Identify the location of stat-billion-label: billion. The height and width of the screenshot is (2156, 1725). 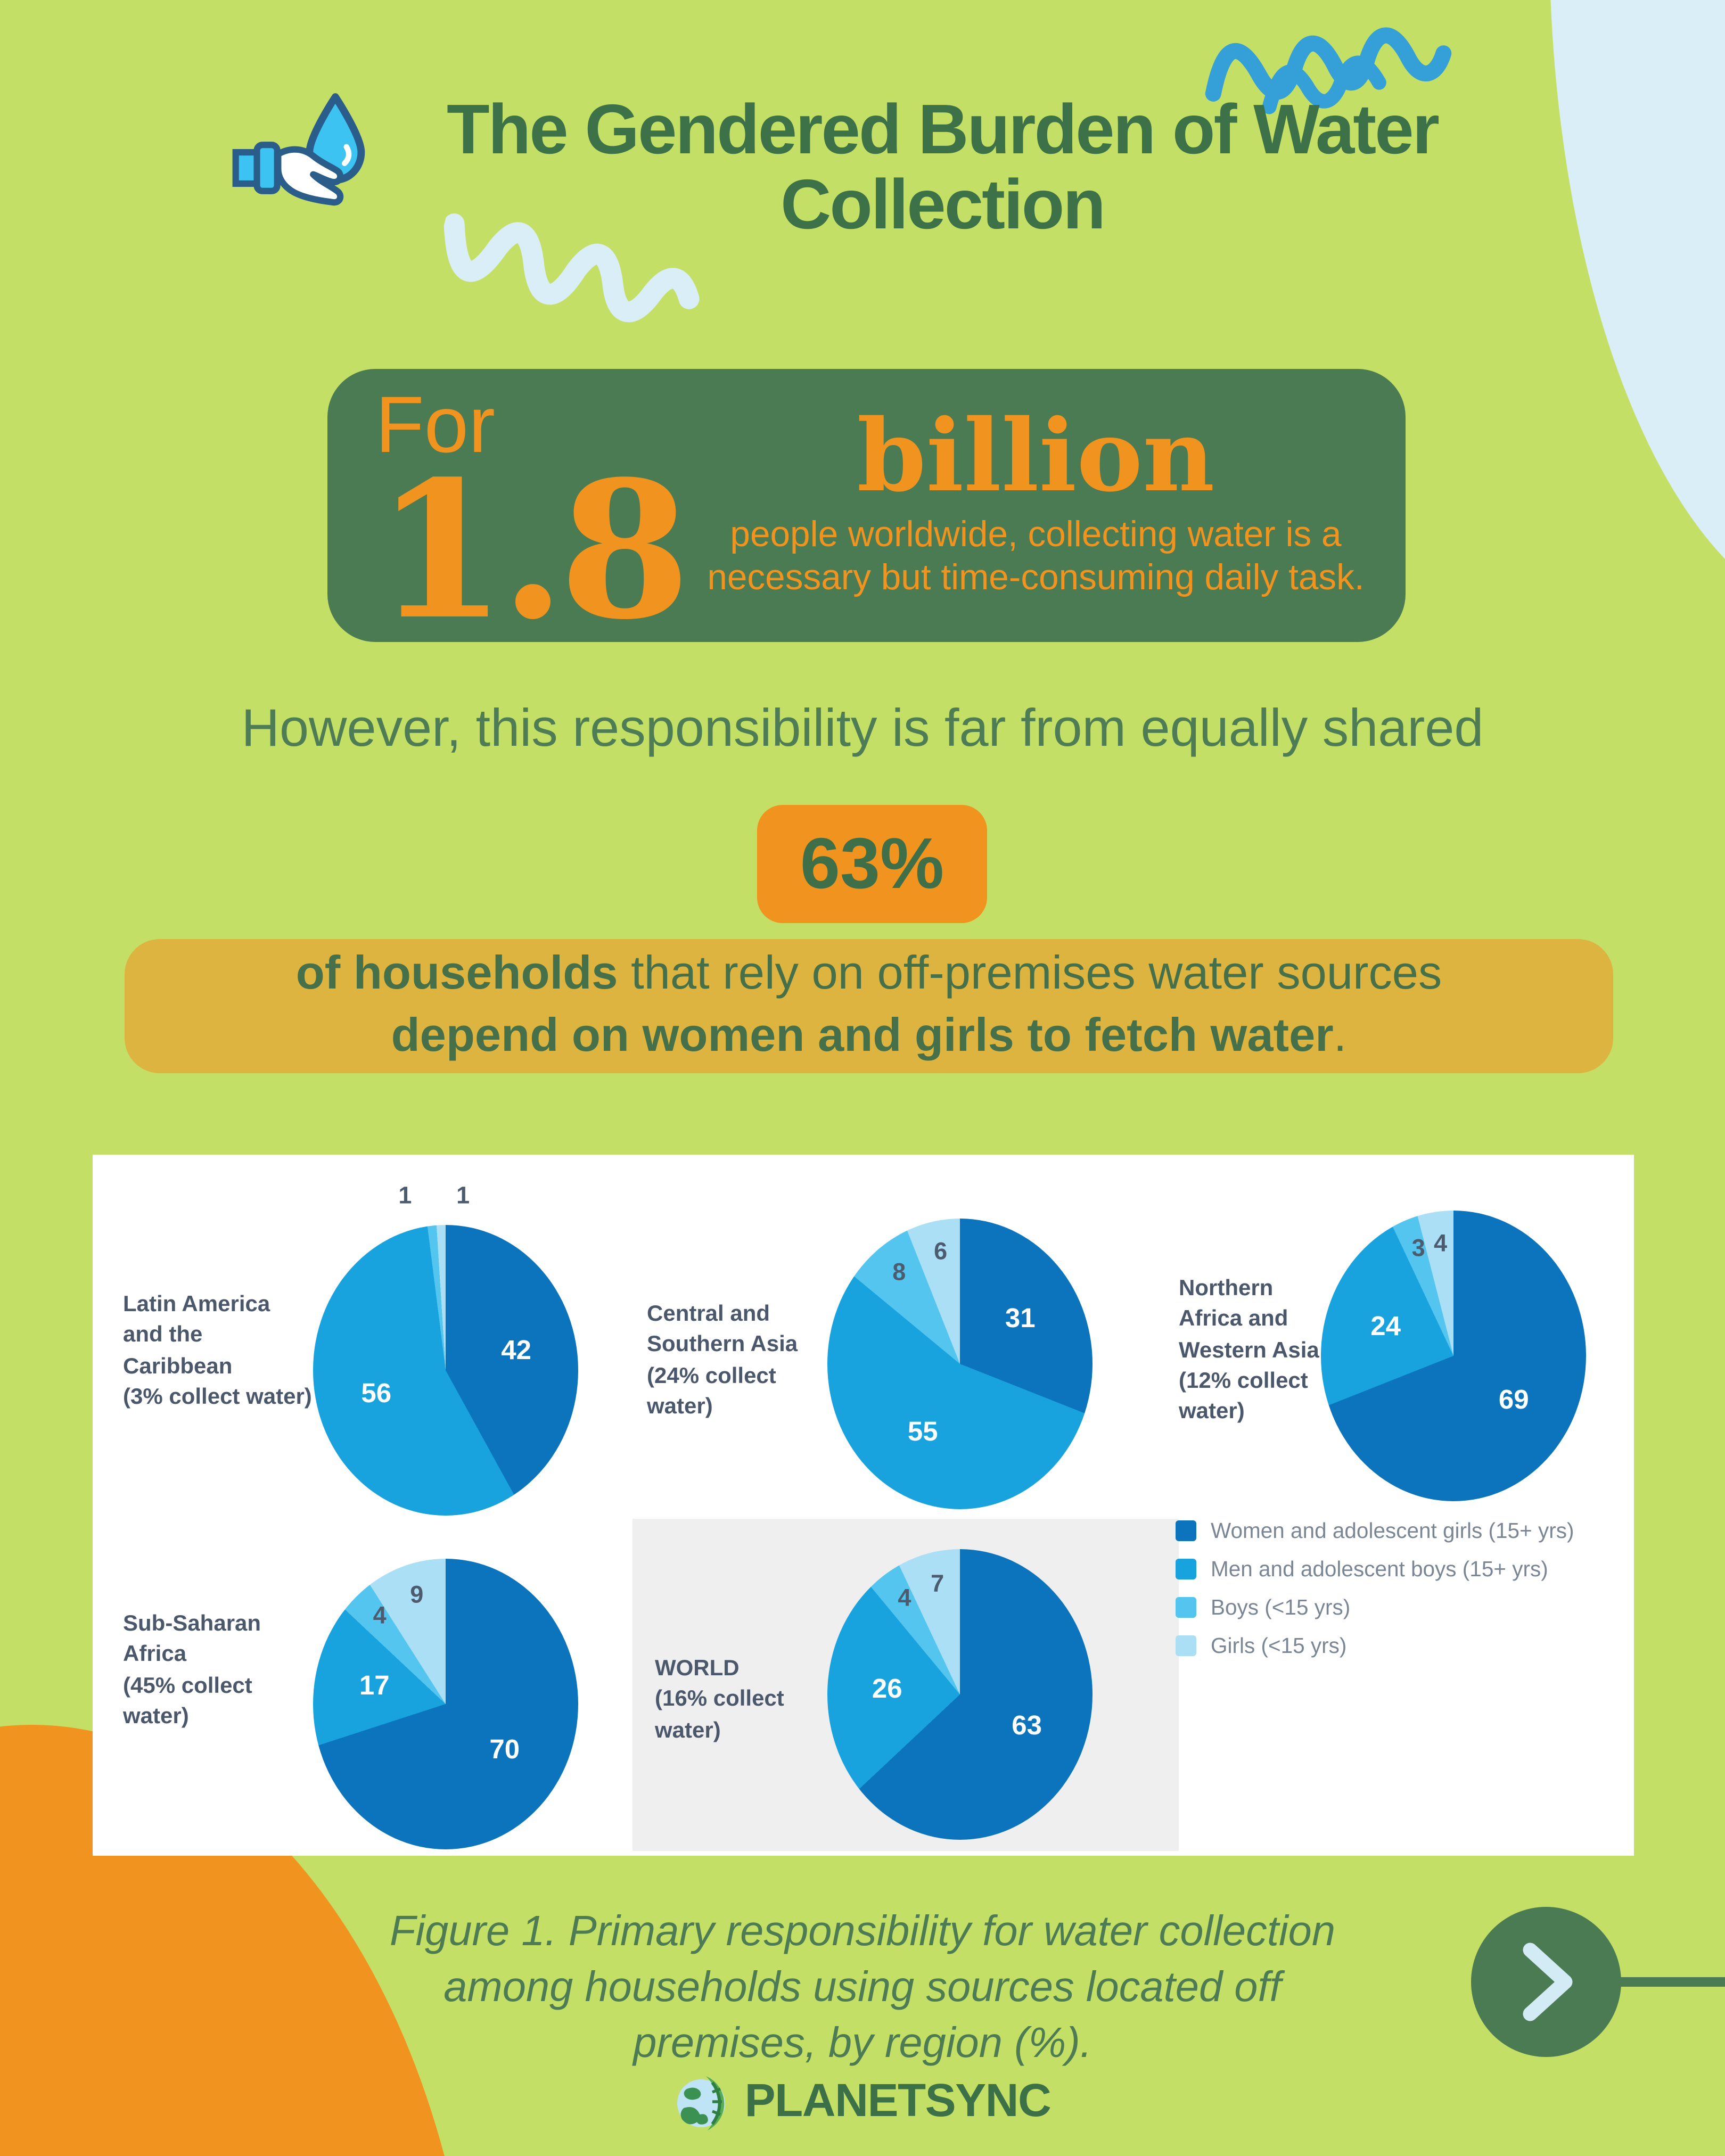
(1036, 455).